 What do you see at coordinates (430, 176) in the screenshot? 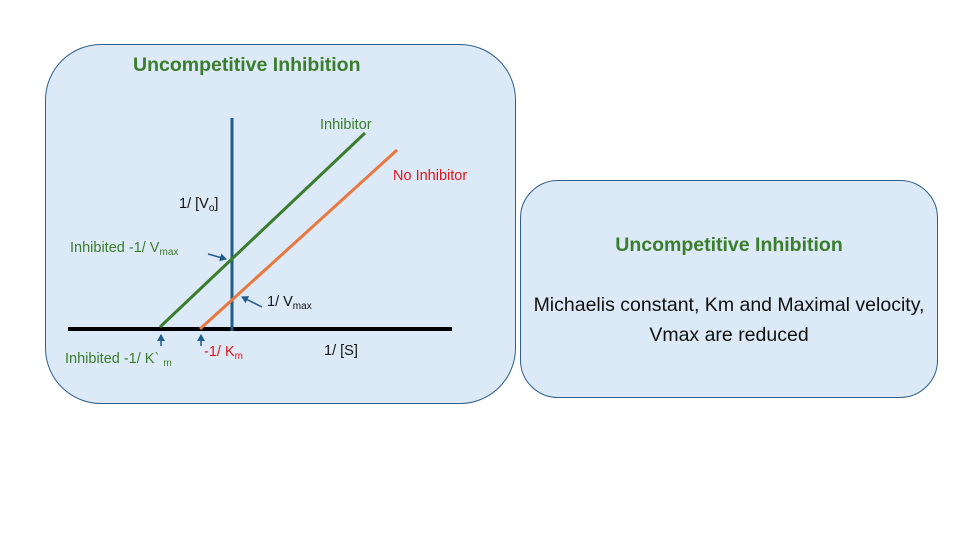
I see `no-inhibitor-series-label: No Inhibitor` at bounding box center [430, 176].